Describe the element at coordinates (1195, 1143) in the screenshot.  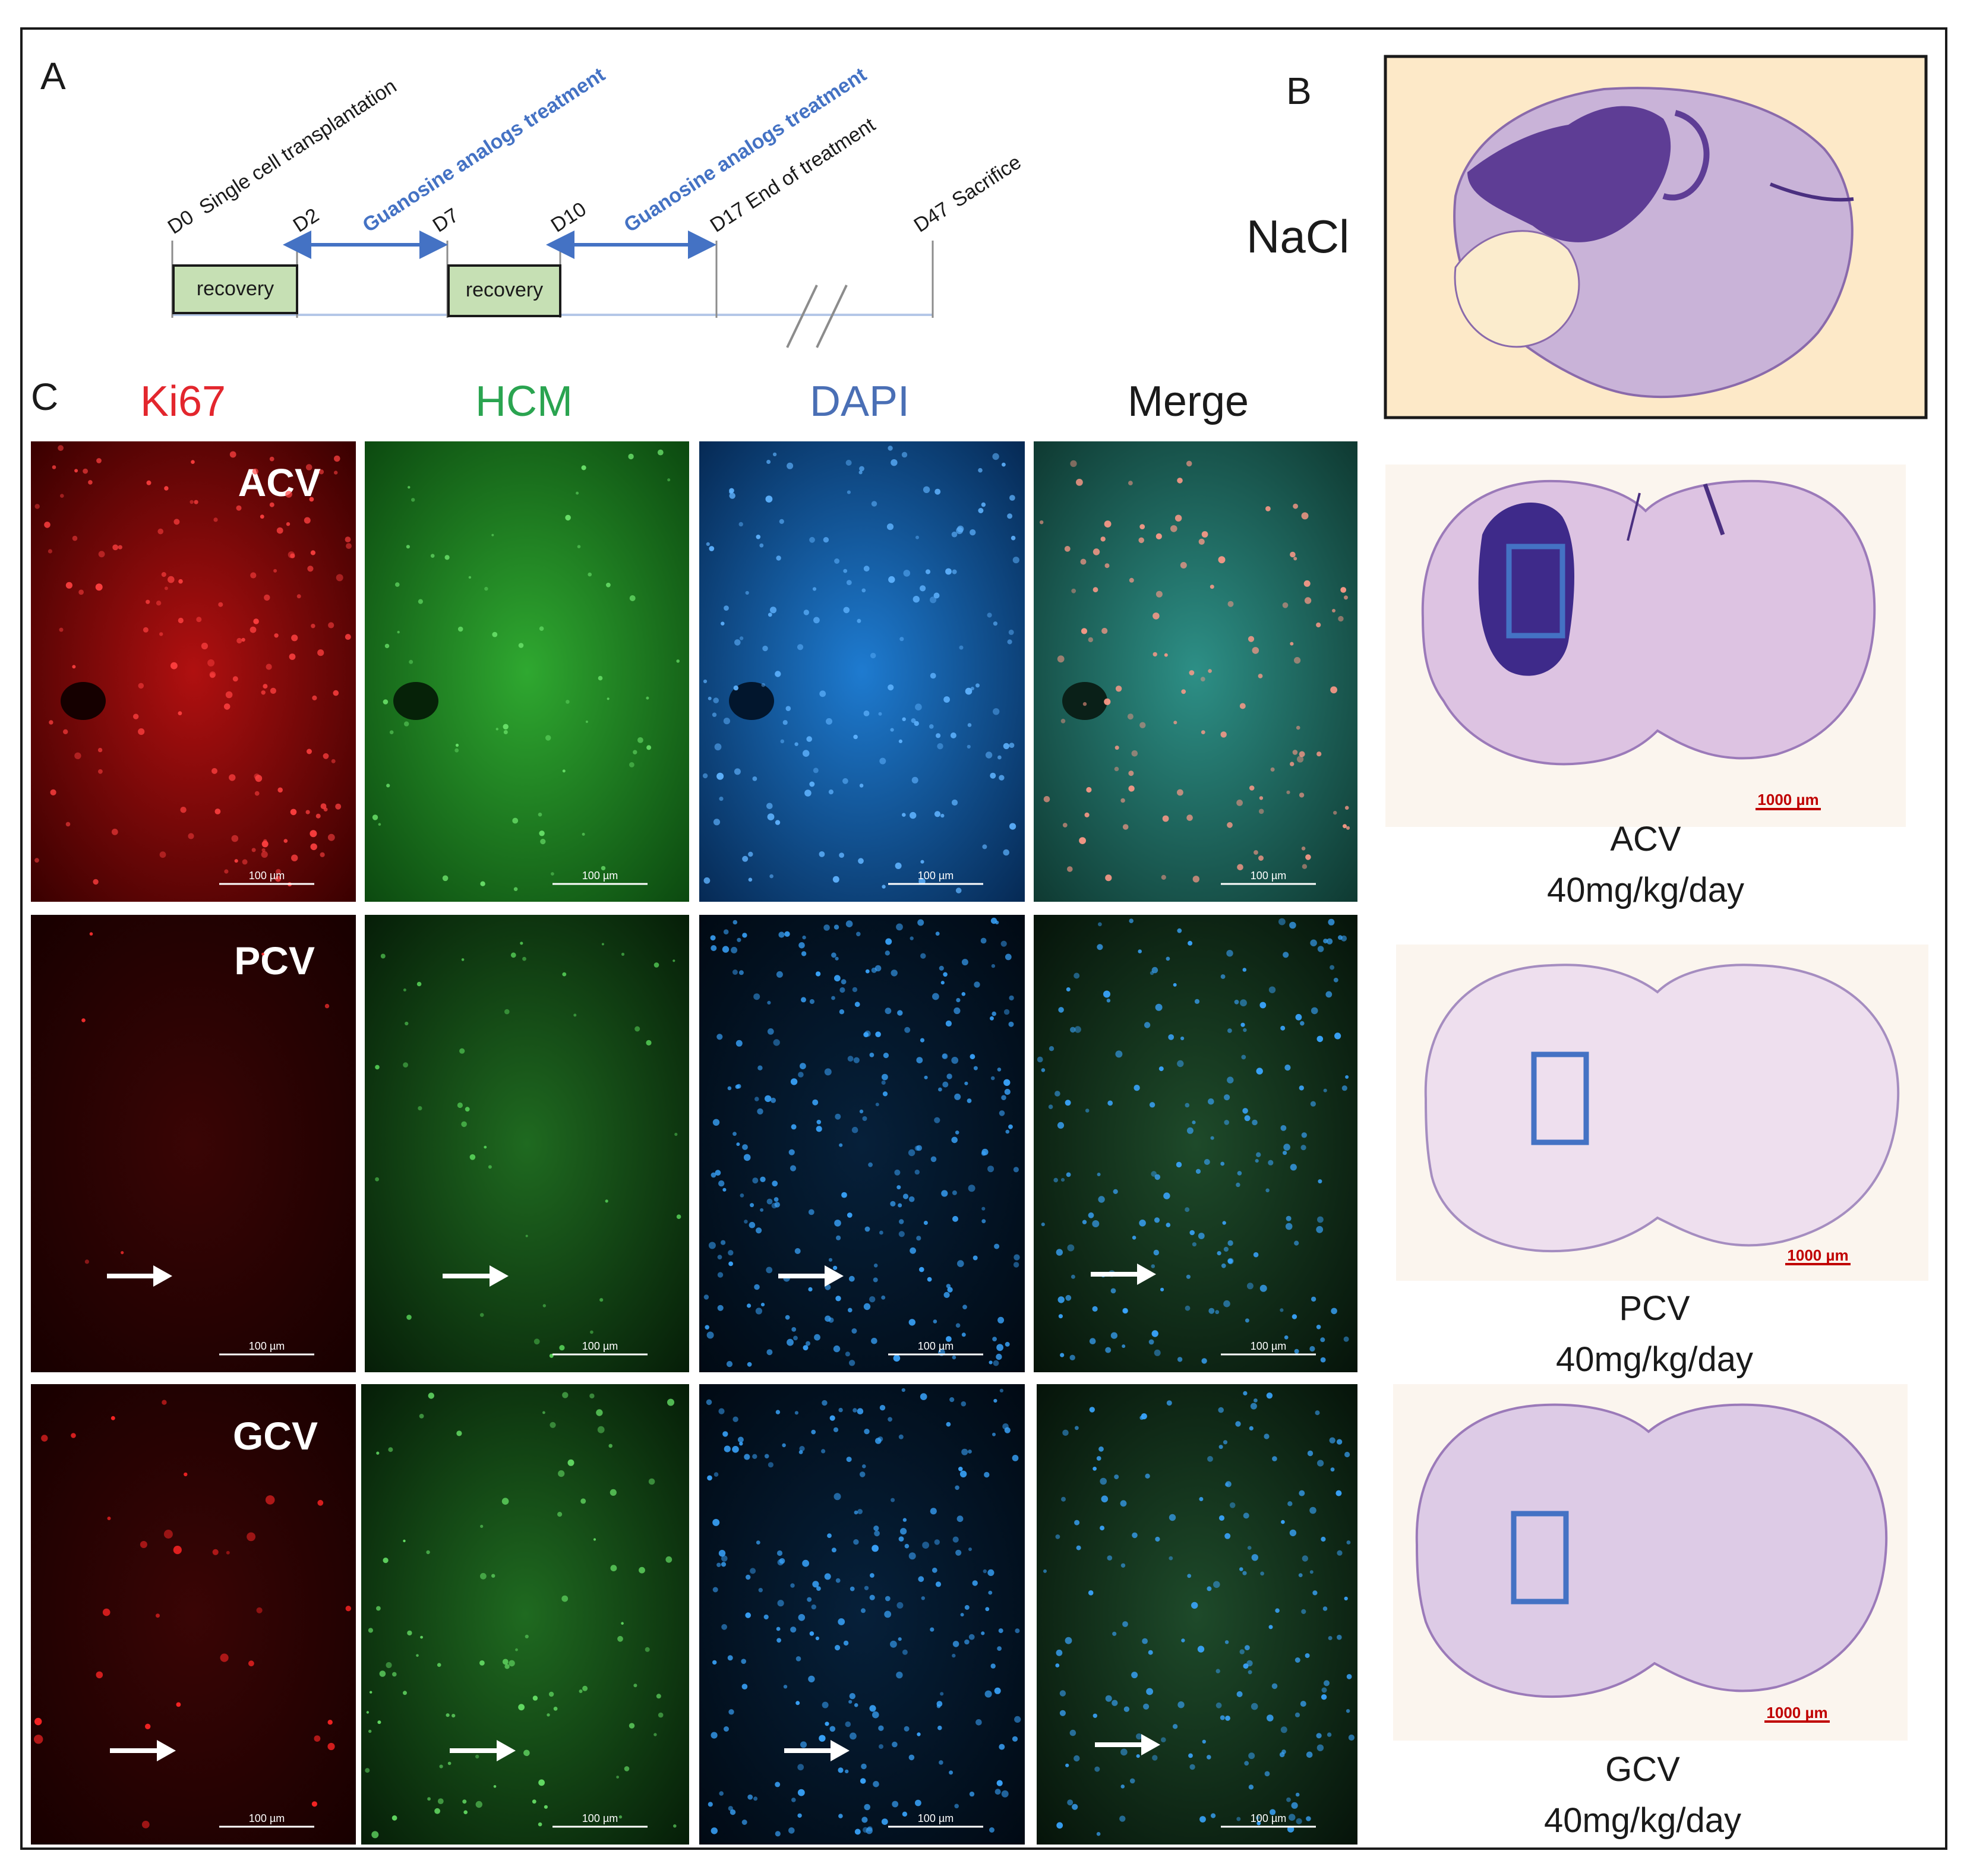
I see `micrograph-merge` at that location.